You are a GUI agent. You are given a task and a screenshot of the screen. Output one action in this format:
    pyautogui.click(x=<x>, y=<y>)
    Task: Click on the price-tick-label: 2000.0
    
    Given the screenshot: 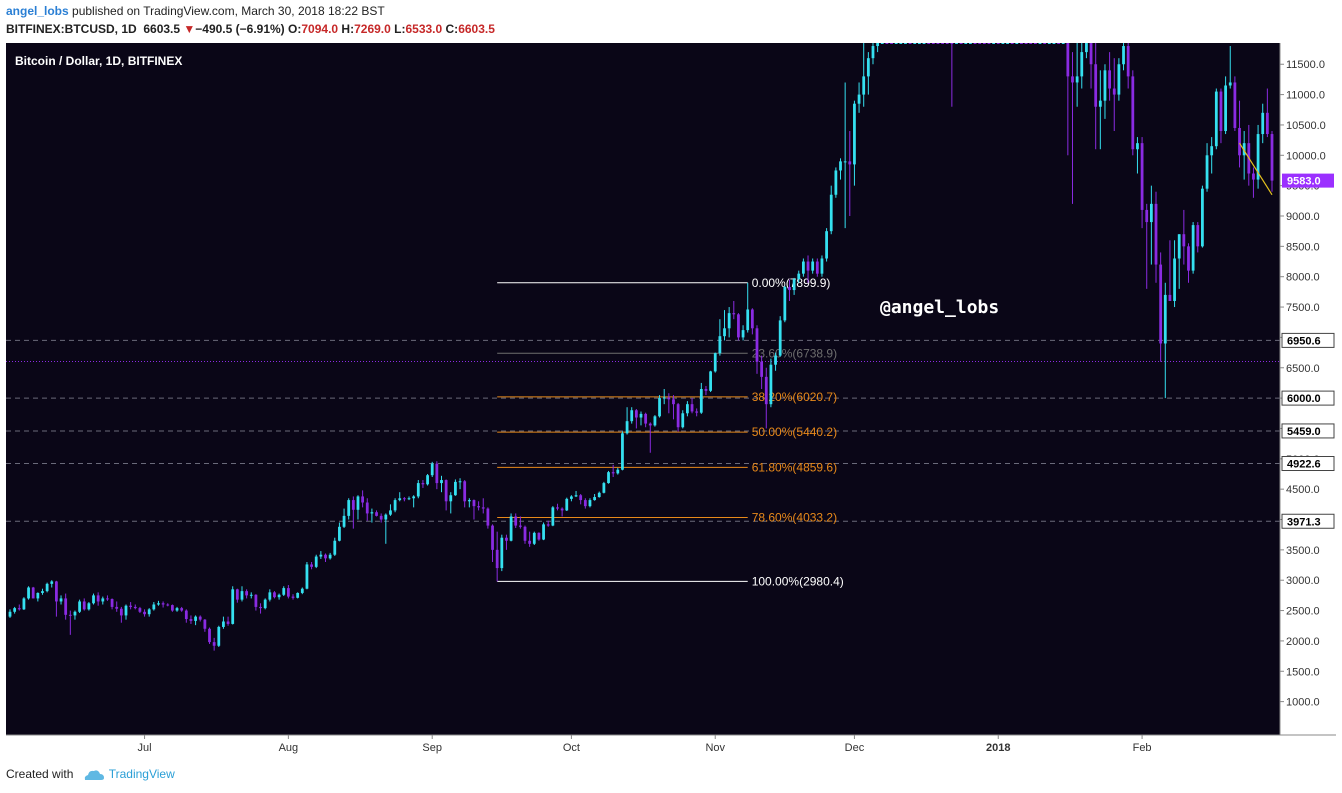 What is the action you would take?
    pyautogui.click(x=1303, y=642)
    